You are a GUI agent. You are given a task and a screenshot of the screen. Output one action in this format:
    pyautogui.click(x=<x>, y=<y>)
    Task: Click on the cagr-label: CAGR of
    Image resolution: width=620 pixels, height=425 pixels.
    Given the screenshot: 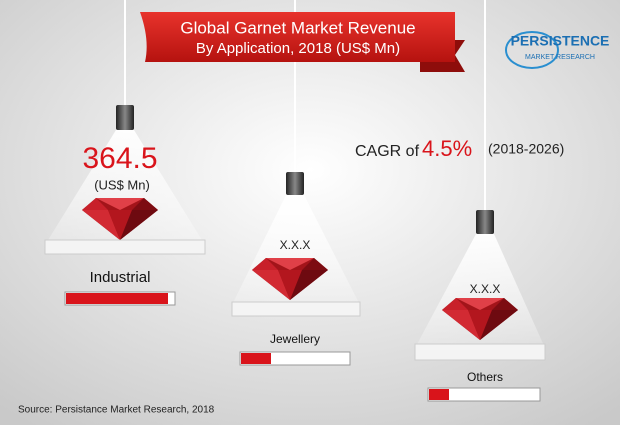 What is the action you would take?
    pyautogui.click(x=387, y=151)
    